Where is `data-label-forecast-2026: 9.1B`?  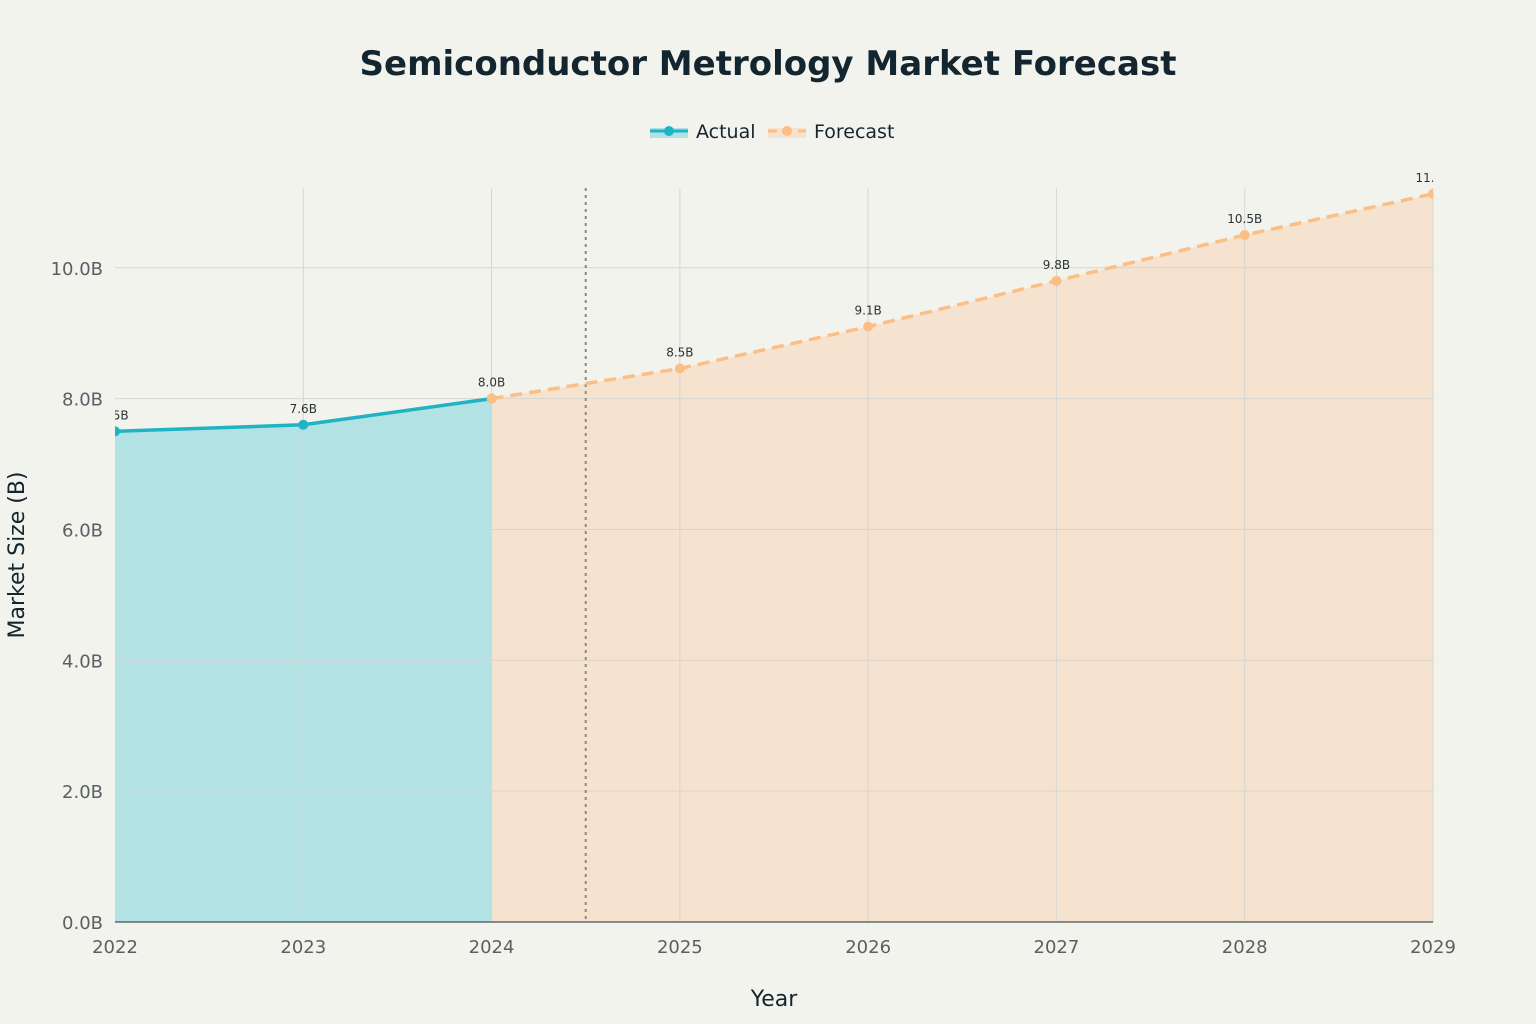 data-label-forecast-2026: 9.1B is located at coordinates (867, 311).